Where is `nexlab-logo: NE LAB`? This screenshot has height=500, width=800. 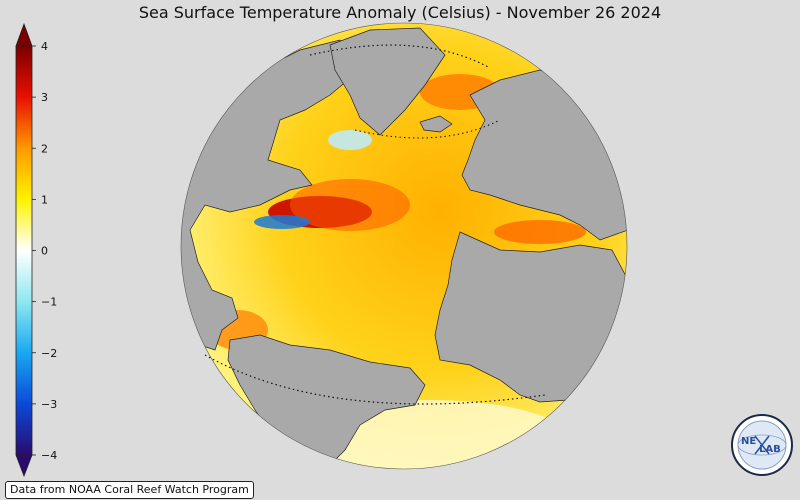 nexlab-logo: NE LAB is located at coordinates (762, 445).